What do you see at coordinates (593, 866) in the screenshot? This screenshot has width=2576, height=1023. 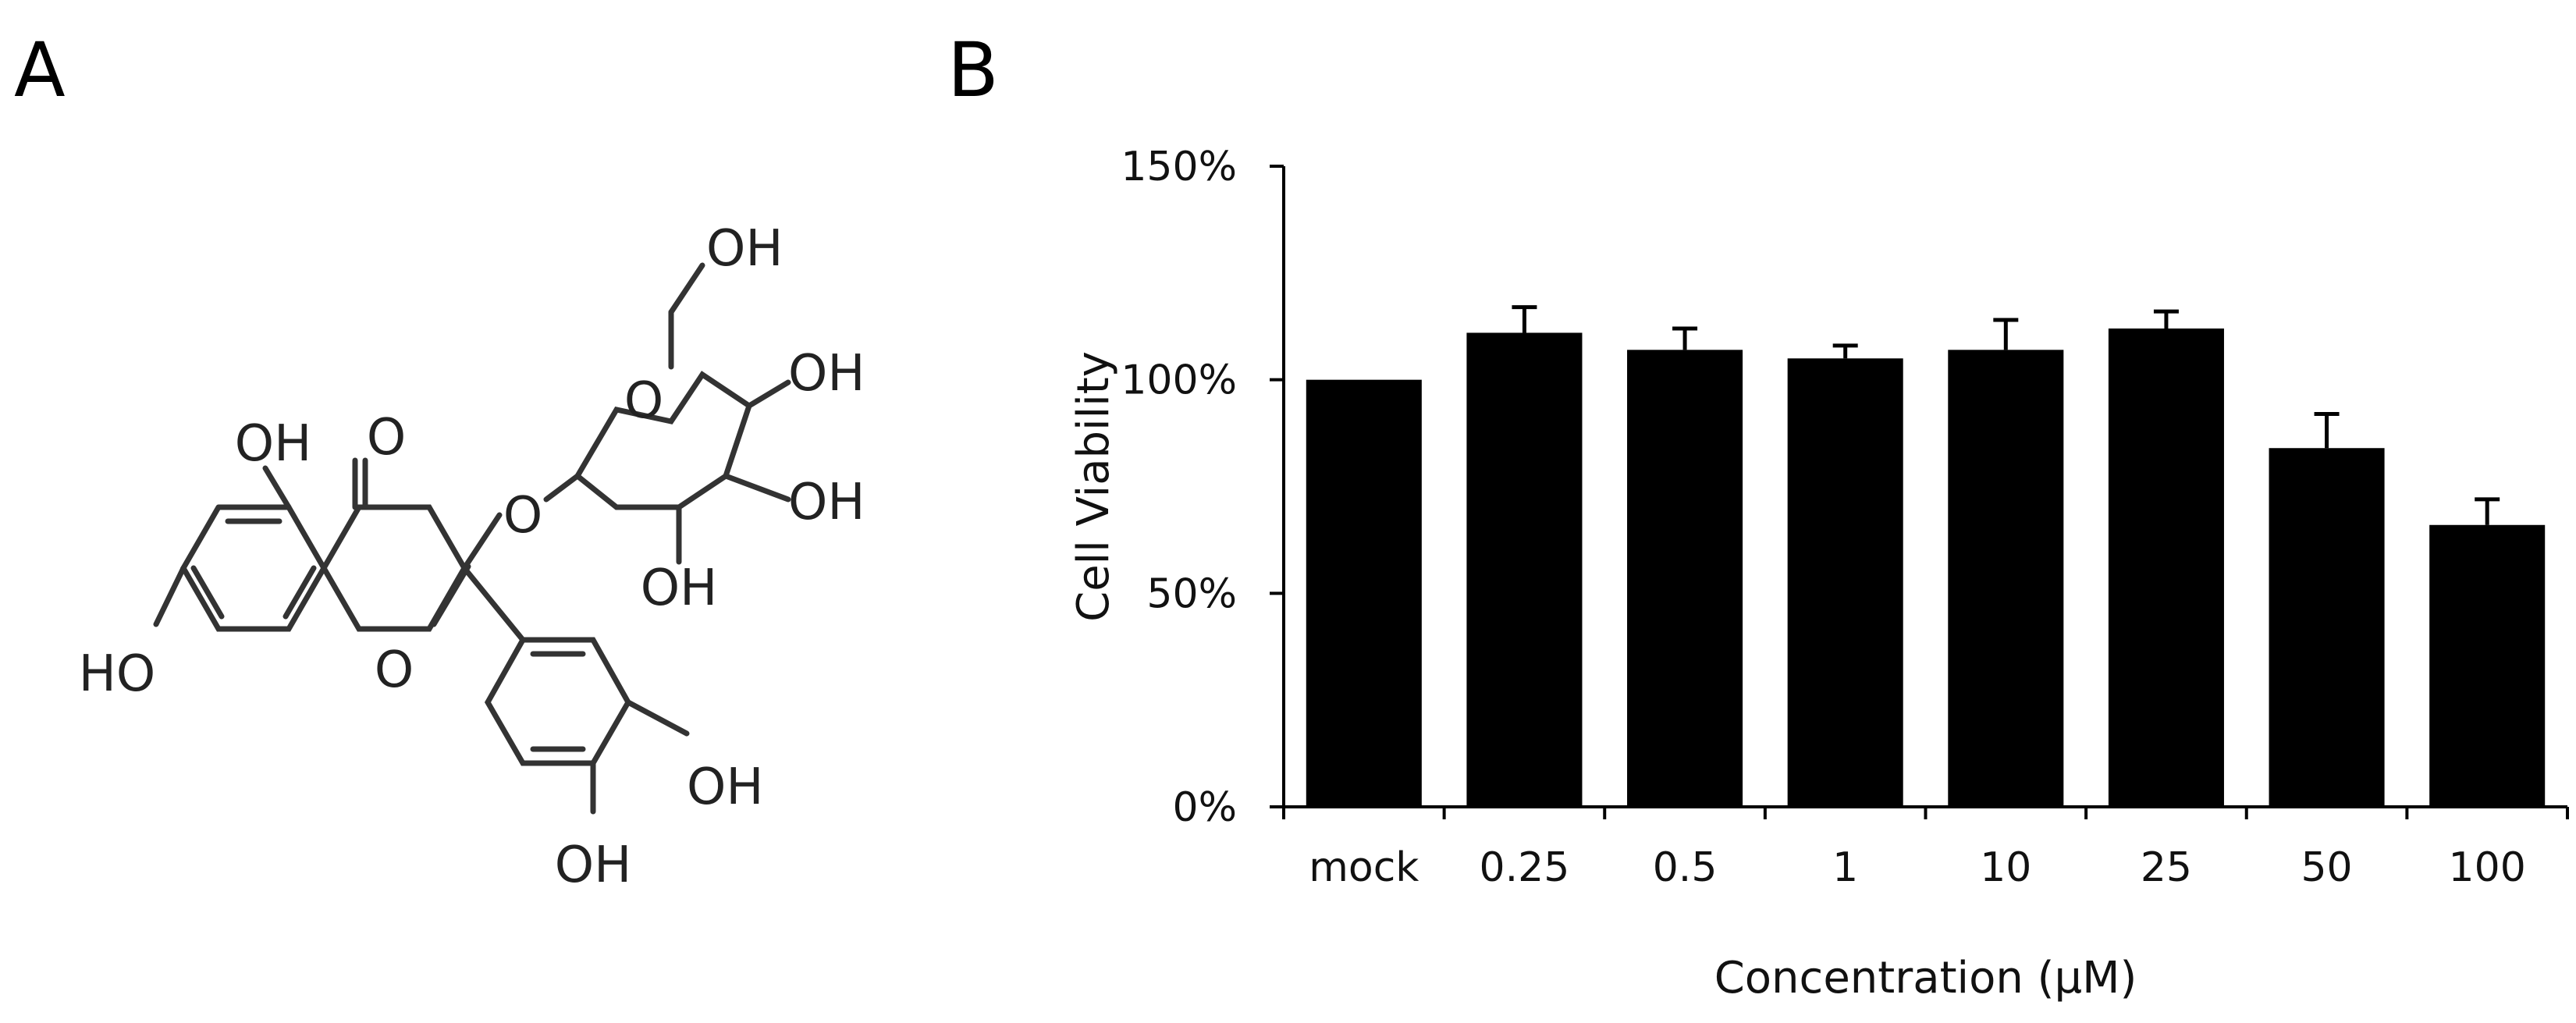 I see `mol-label-3p-oh: OH` at bounding box center [593, 866].